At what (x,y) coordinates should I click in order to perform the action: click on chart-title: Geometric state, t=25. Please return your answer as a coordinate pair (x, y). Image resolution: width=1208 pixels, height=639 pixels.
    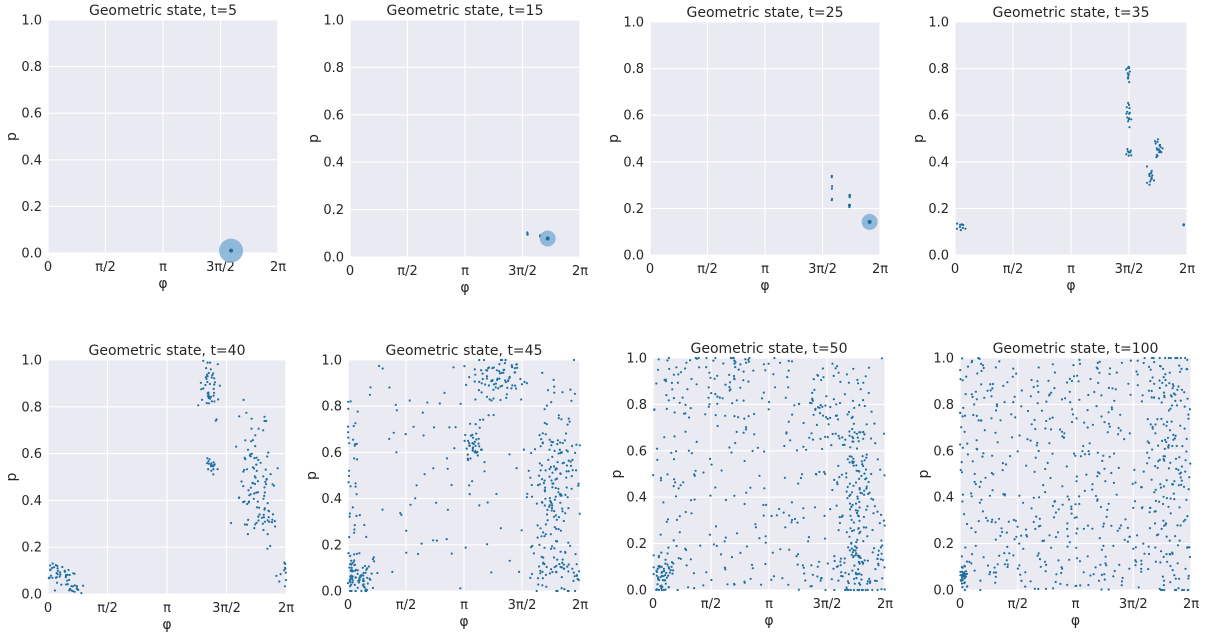
    Looking at the image, I should click on (765, 13).